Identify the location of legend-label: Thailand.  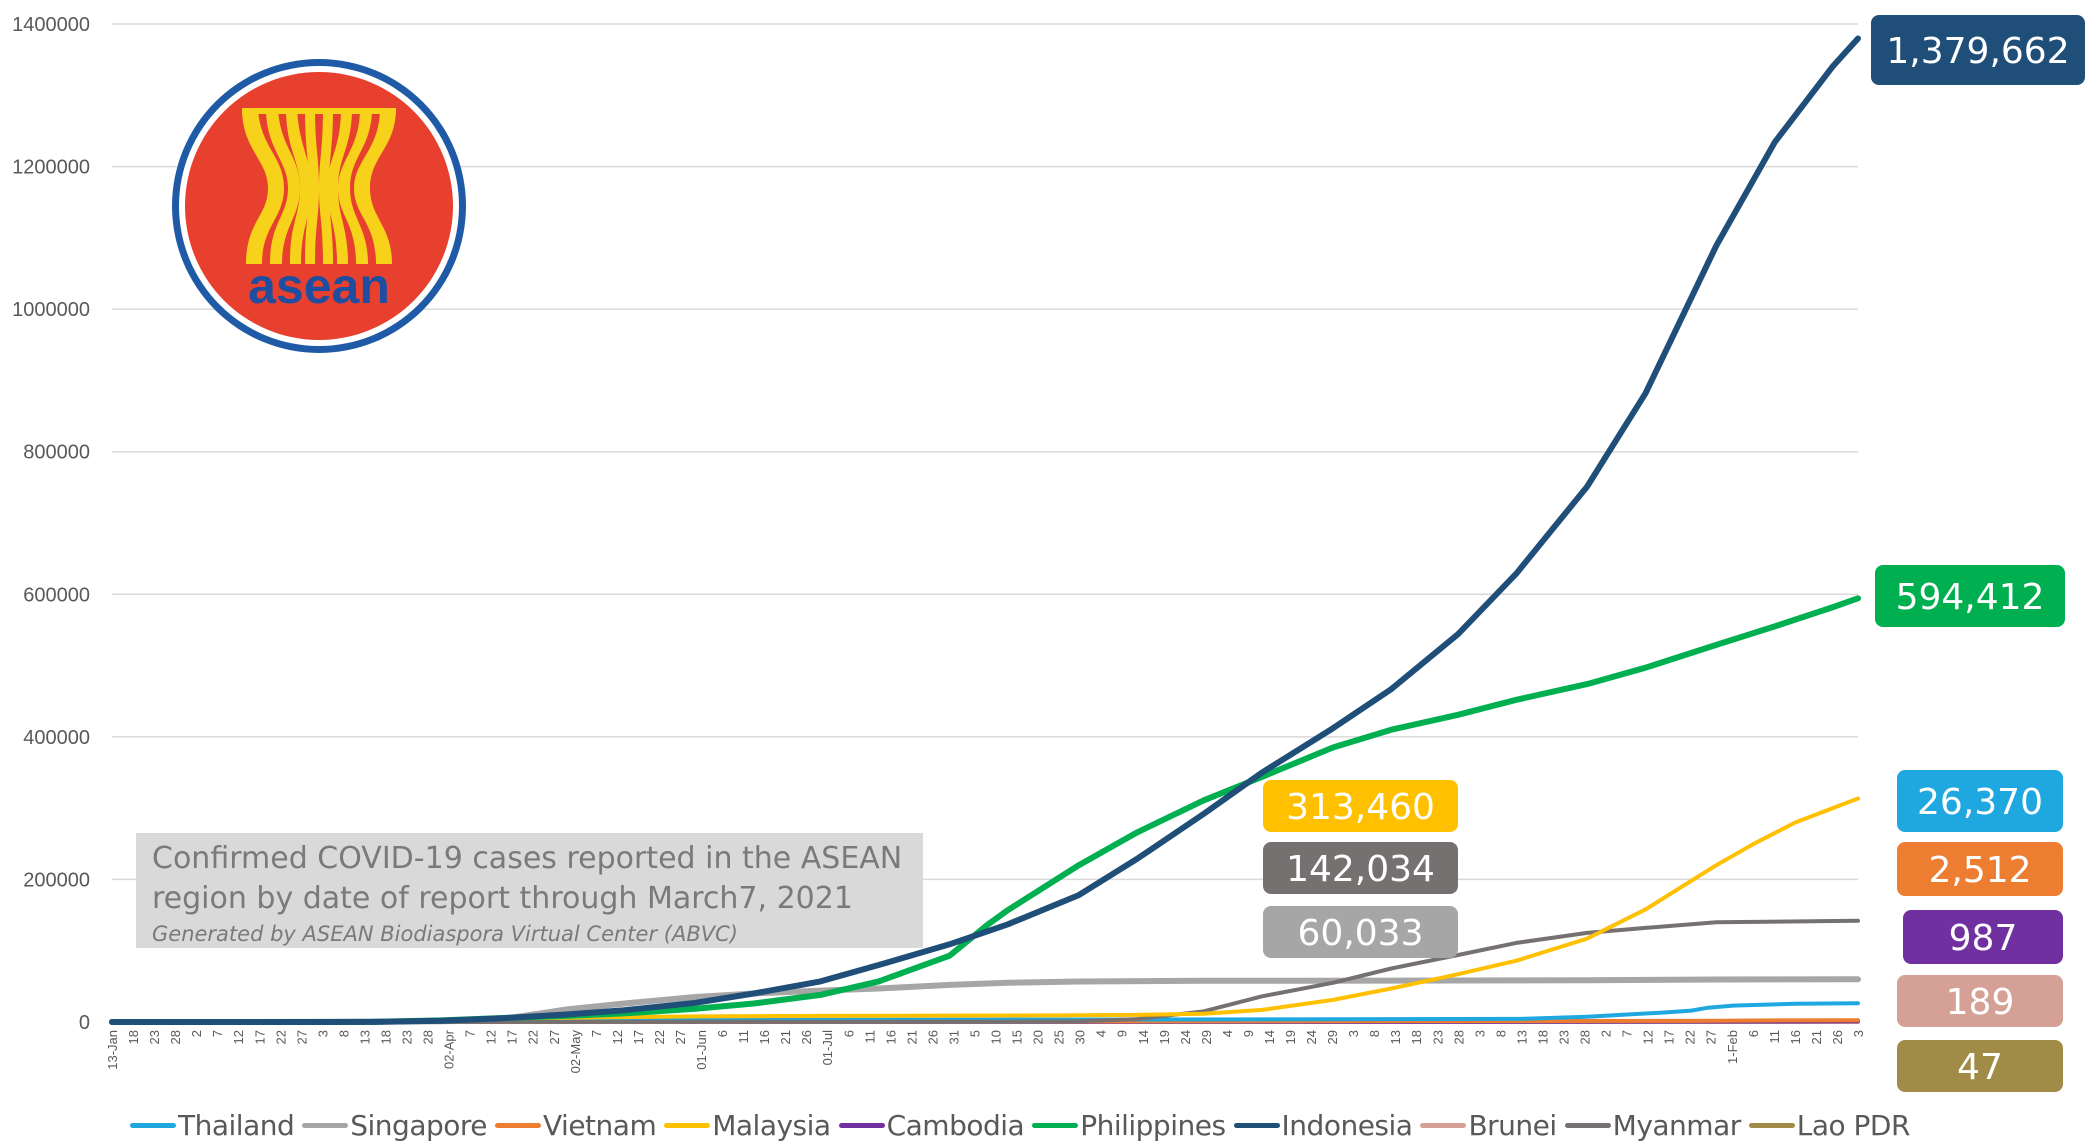
(236, 1125).